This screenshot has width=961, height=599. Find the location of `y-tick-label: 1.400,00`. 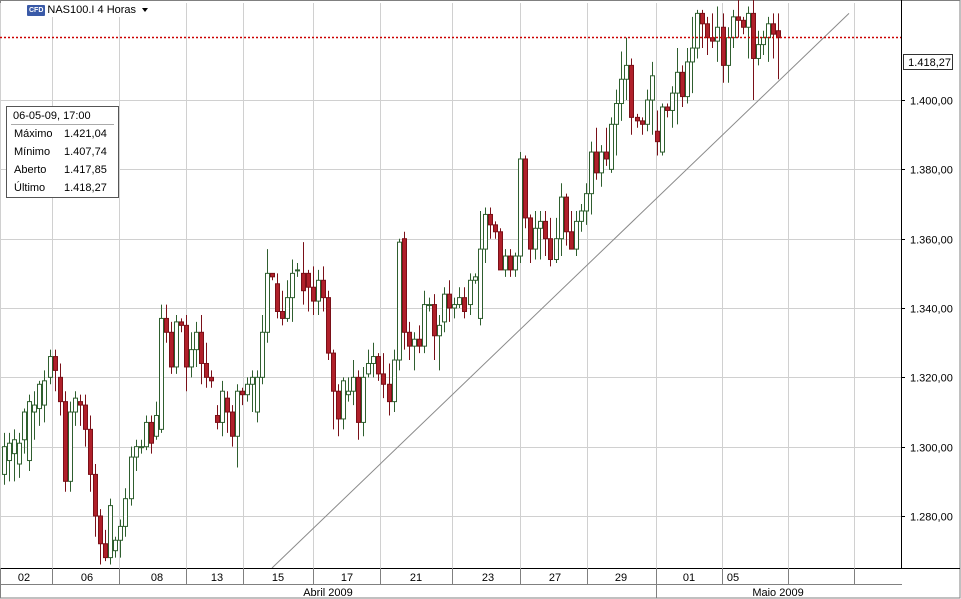

y-tick-label: 1.400,00 is located at coordinates (931, 102).